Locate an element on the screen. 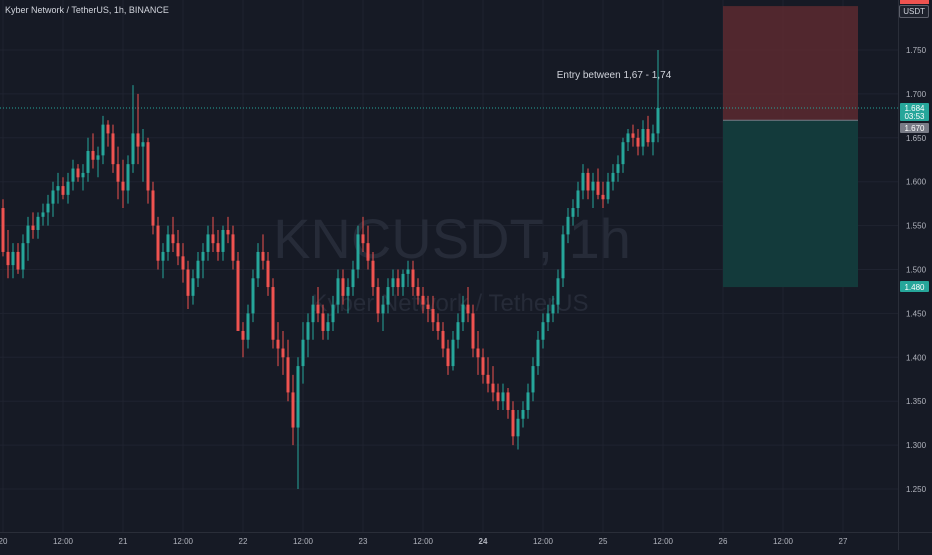  x-tick-label: 27 is located at coordinates (843, 541).